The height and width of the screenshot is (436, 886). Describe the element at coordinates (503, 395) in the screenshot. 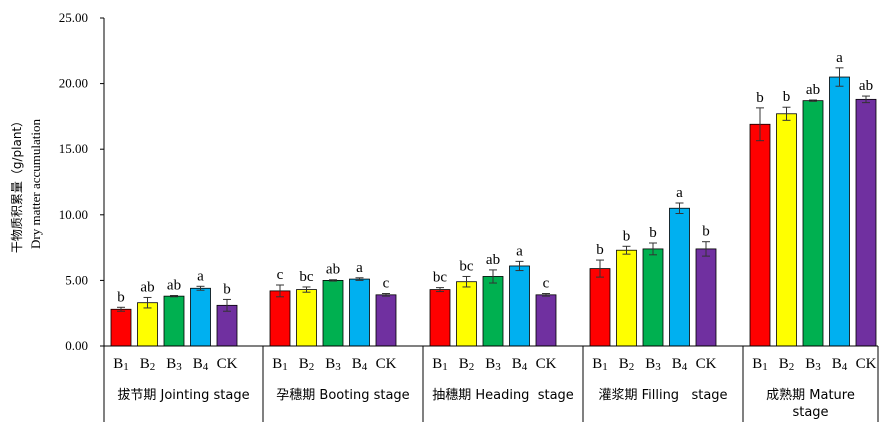

I see `stage-label: 抽穗期 Heading stage` at that location.